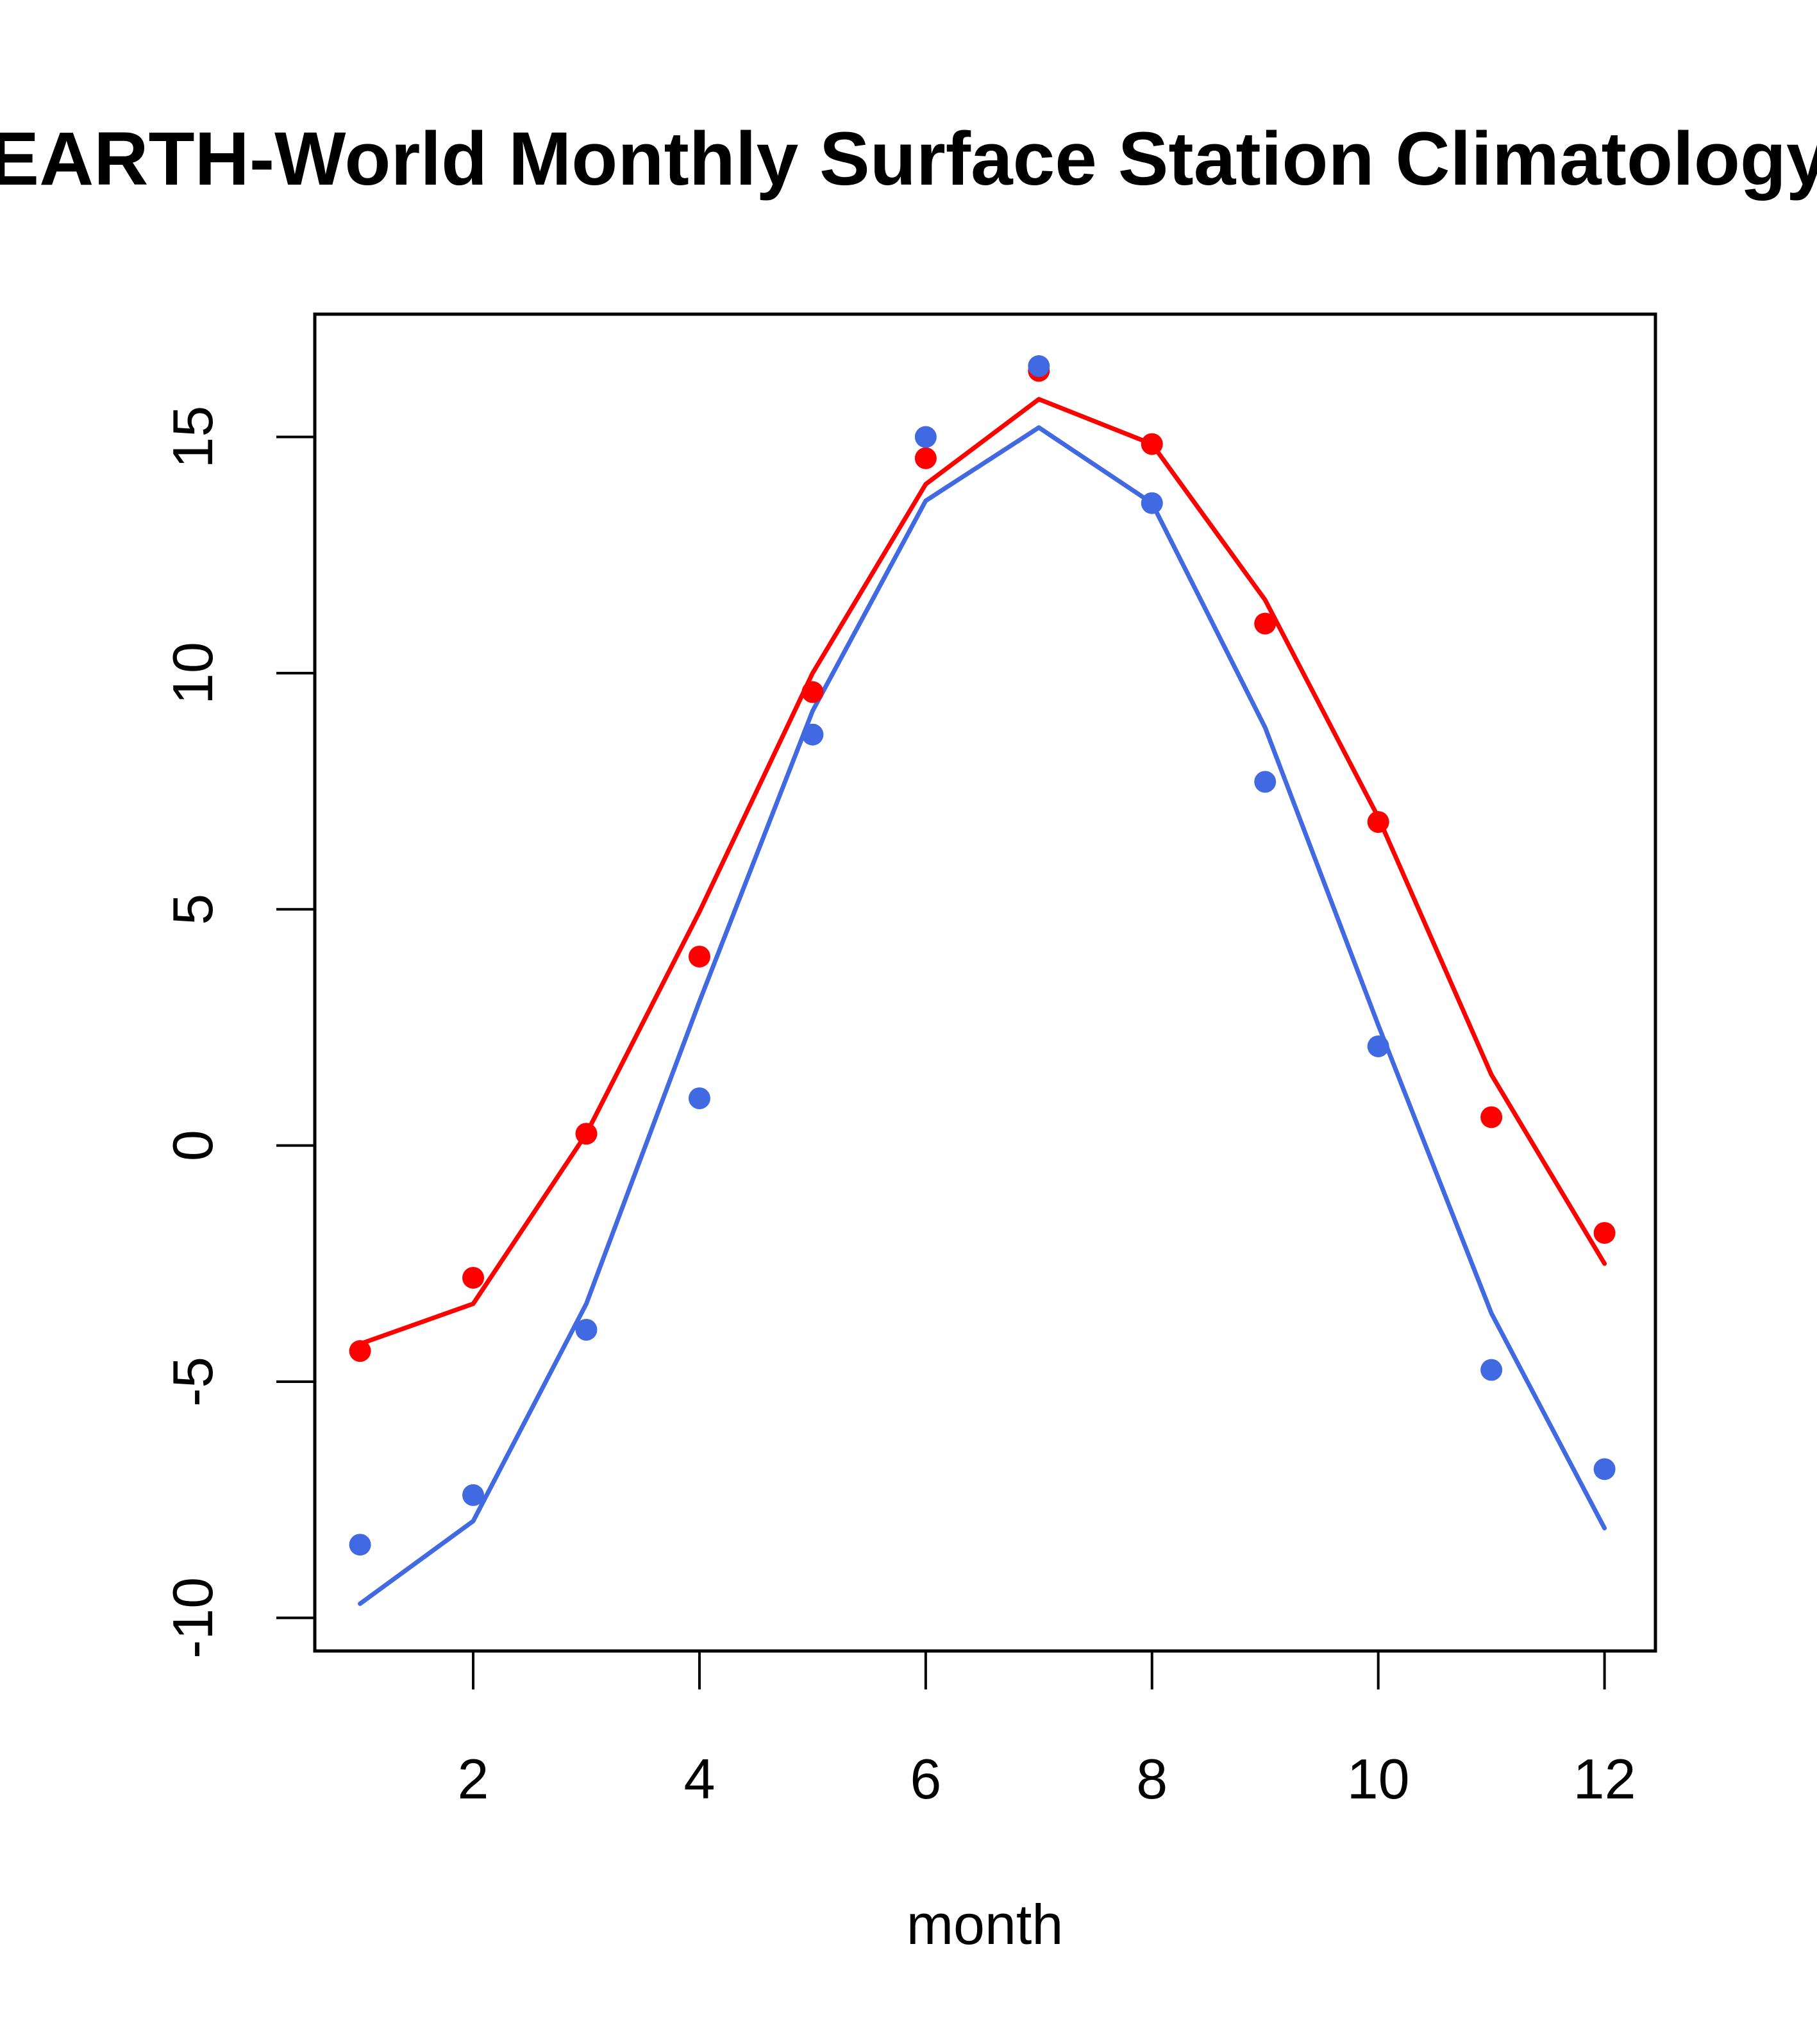 The height and width of the screenshot is (2044, 1817). Describe the element at coordinates (986, 1924) in the screenshot. I see `x-axis-label: month` at that location.